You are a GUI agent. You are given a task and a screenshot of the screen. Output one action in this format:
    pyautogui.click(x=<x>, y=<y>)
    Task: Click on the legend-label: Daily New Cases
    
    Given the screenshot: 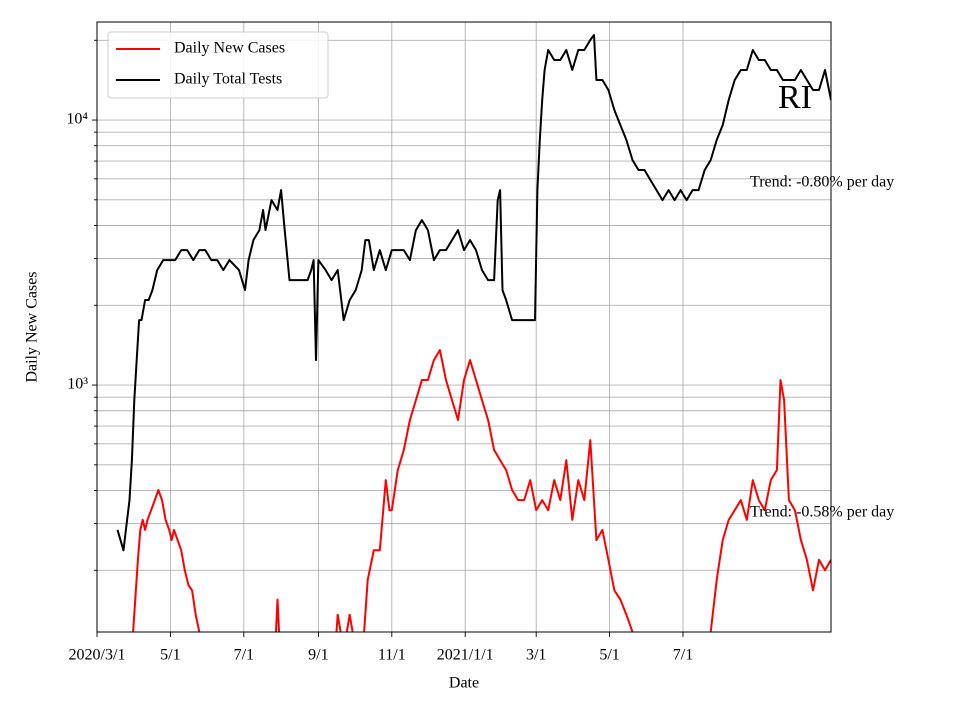 What is the action you would take?
    pyautogui.click(x=229, y=48)
    